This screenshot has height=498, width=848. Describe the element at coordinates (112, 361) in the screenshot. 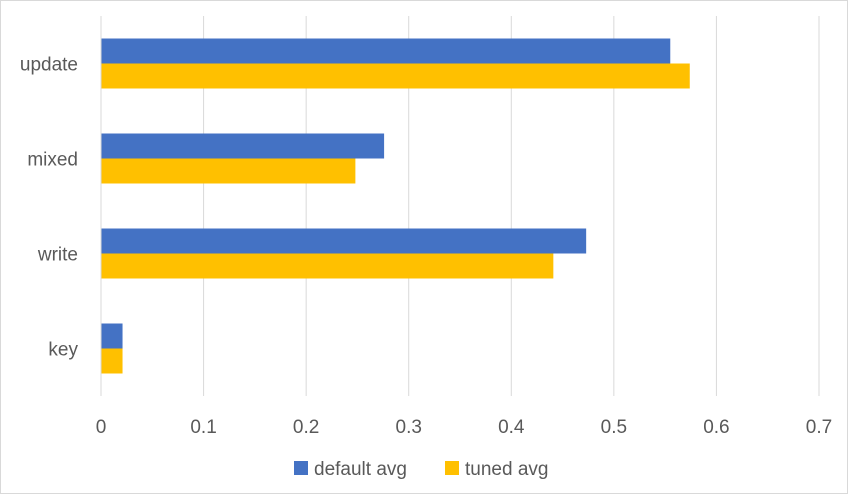

I see `bar-tuned-avg-key` at that location.